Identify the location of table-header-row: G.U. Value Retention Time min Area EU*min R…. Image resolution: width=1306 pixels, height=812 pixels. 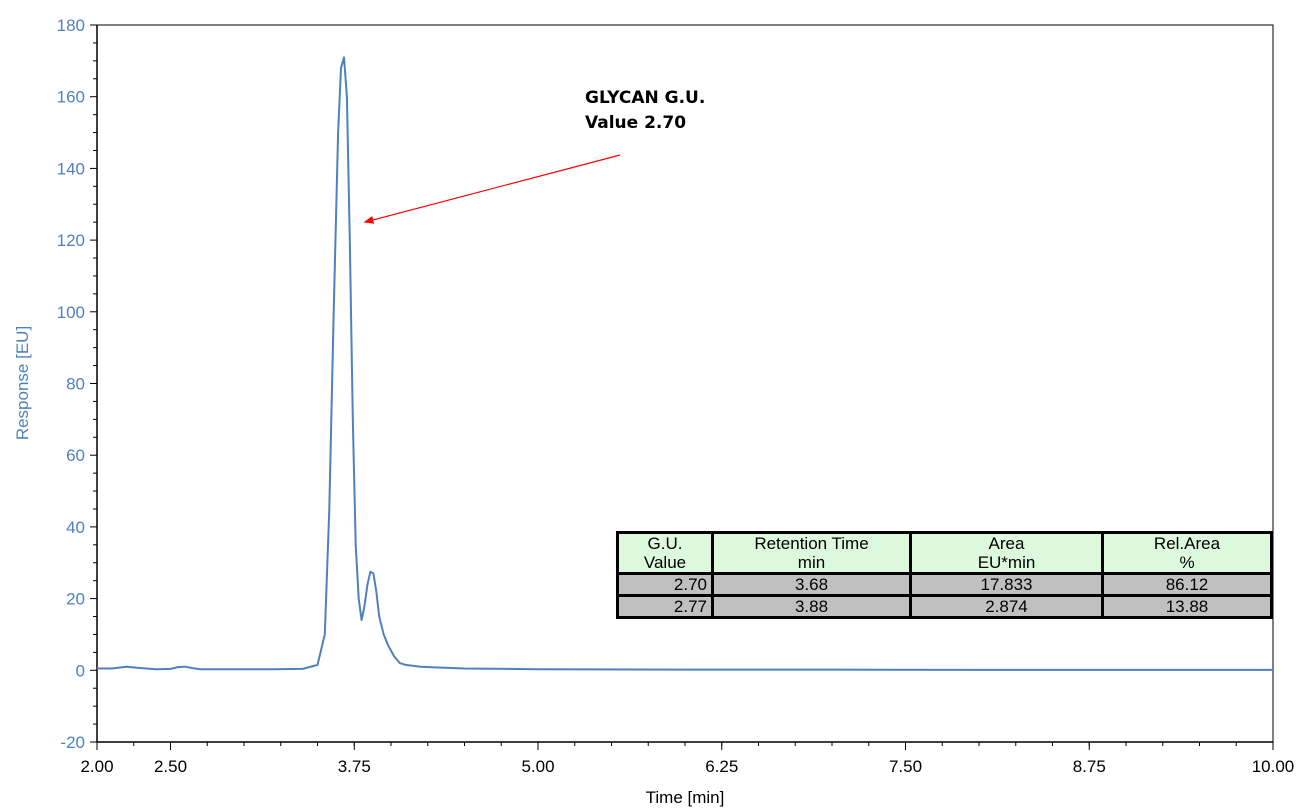
(944, 553).